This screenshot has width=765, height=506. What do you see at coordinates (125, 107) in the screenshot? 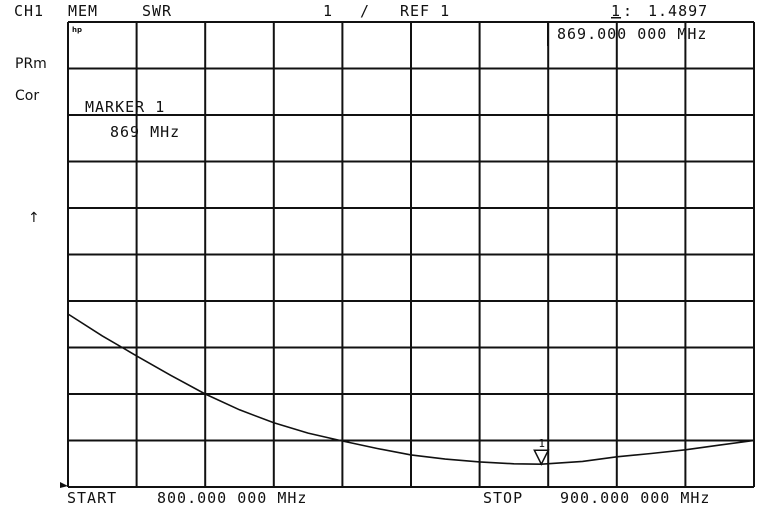
I see `marker-label-title: MARKER 1` at bounding box center [125, 107].